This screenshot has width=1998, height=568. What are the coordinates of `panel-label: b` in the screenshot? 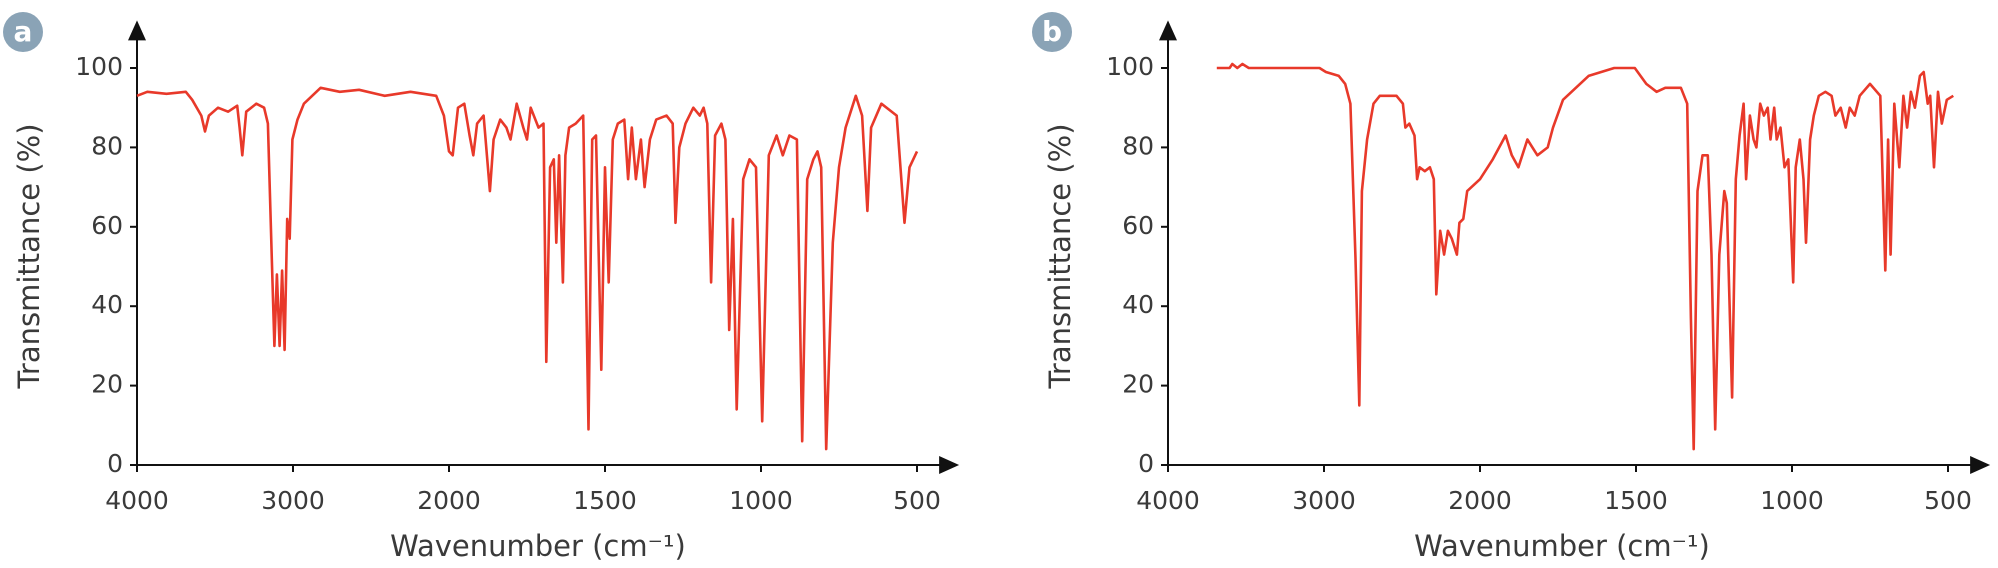 It's located at (1052, 31).